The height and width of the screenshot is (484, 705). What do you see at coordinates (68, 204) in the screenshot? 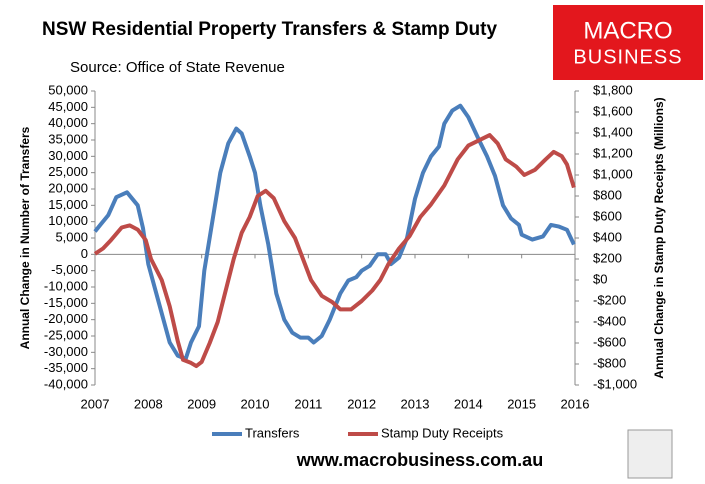
I see `y-tick-label: 15,000` at bounding box center [68, 204].